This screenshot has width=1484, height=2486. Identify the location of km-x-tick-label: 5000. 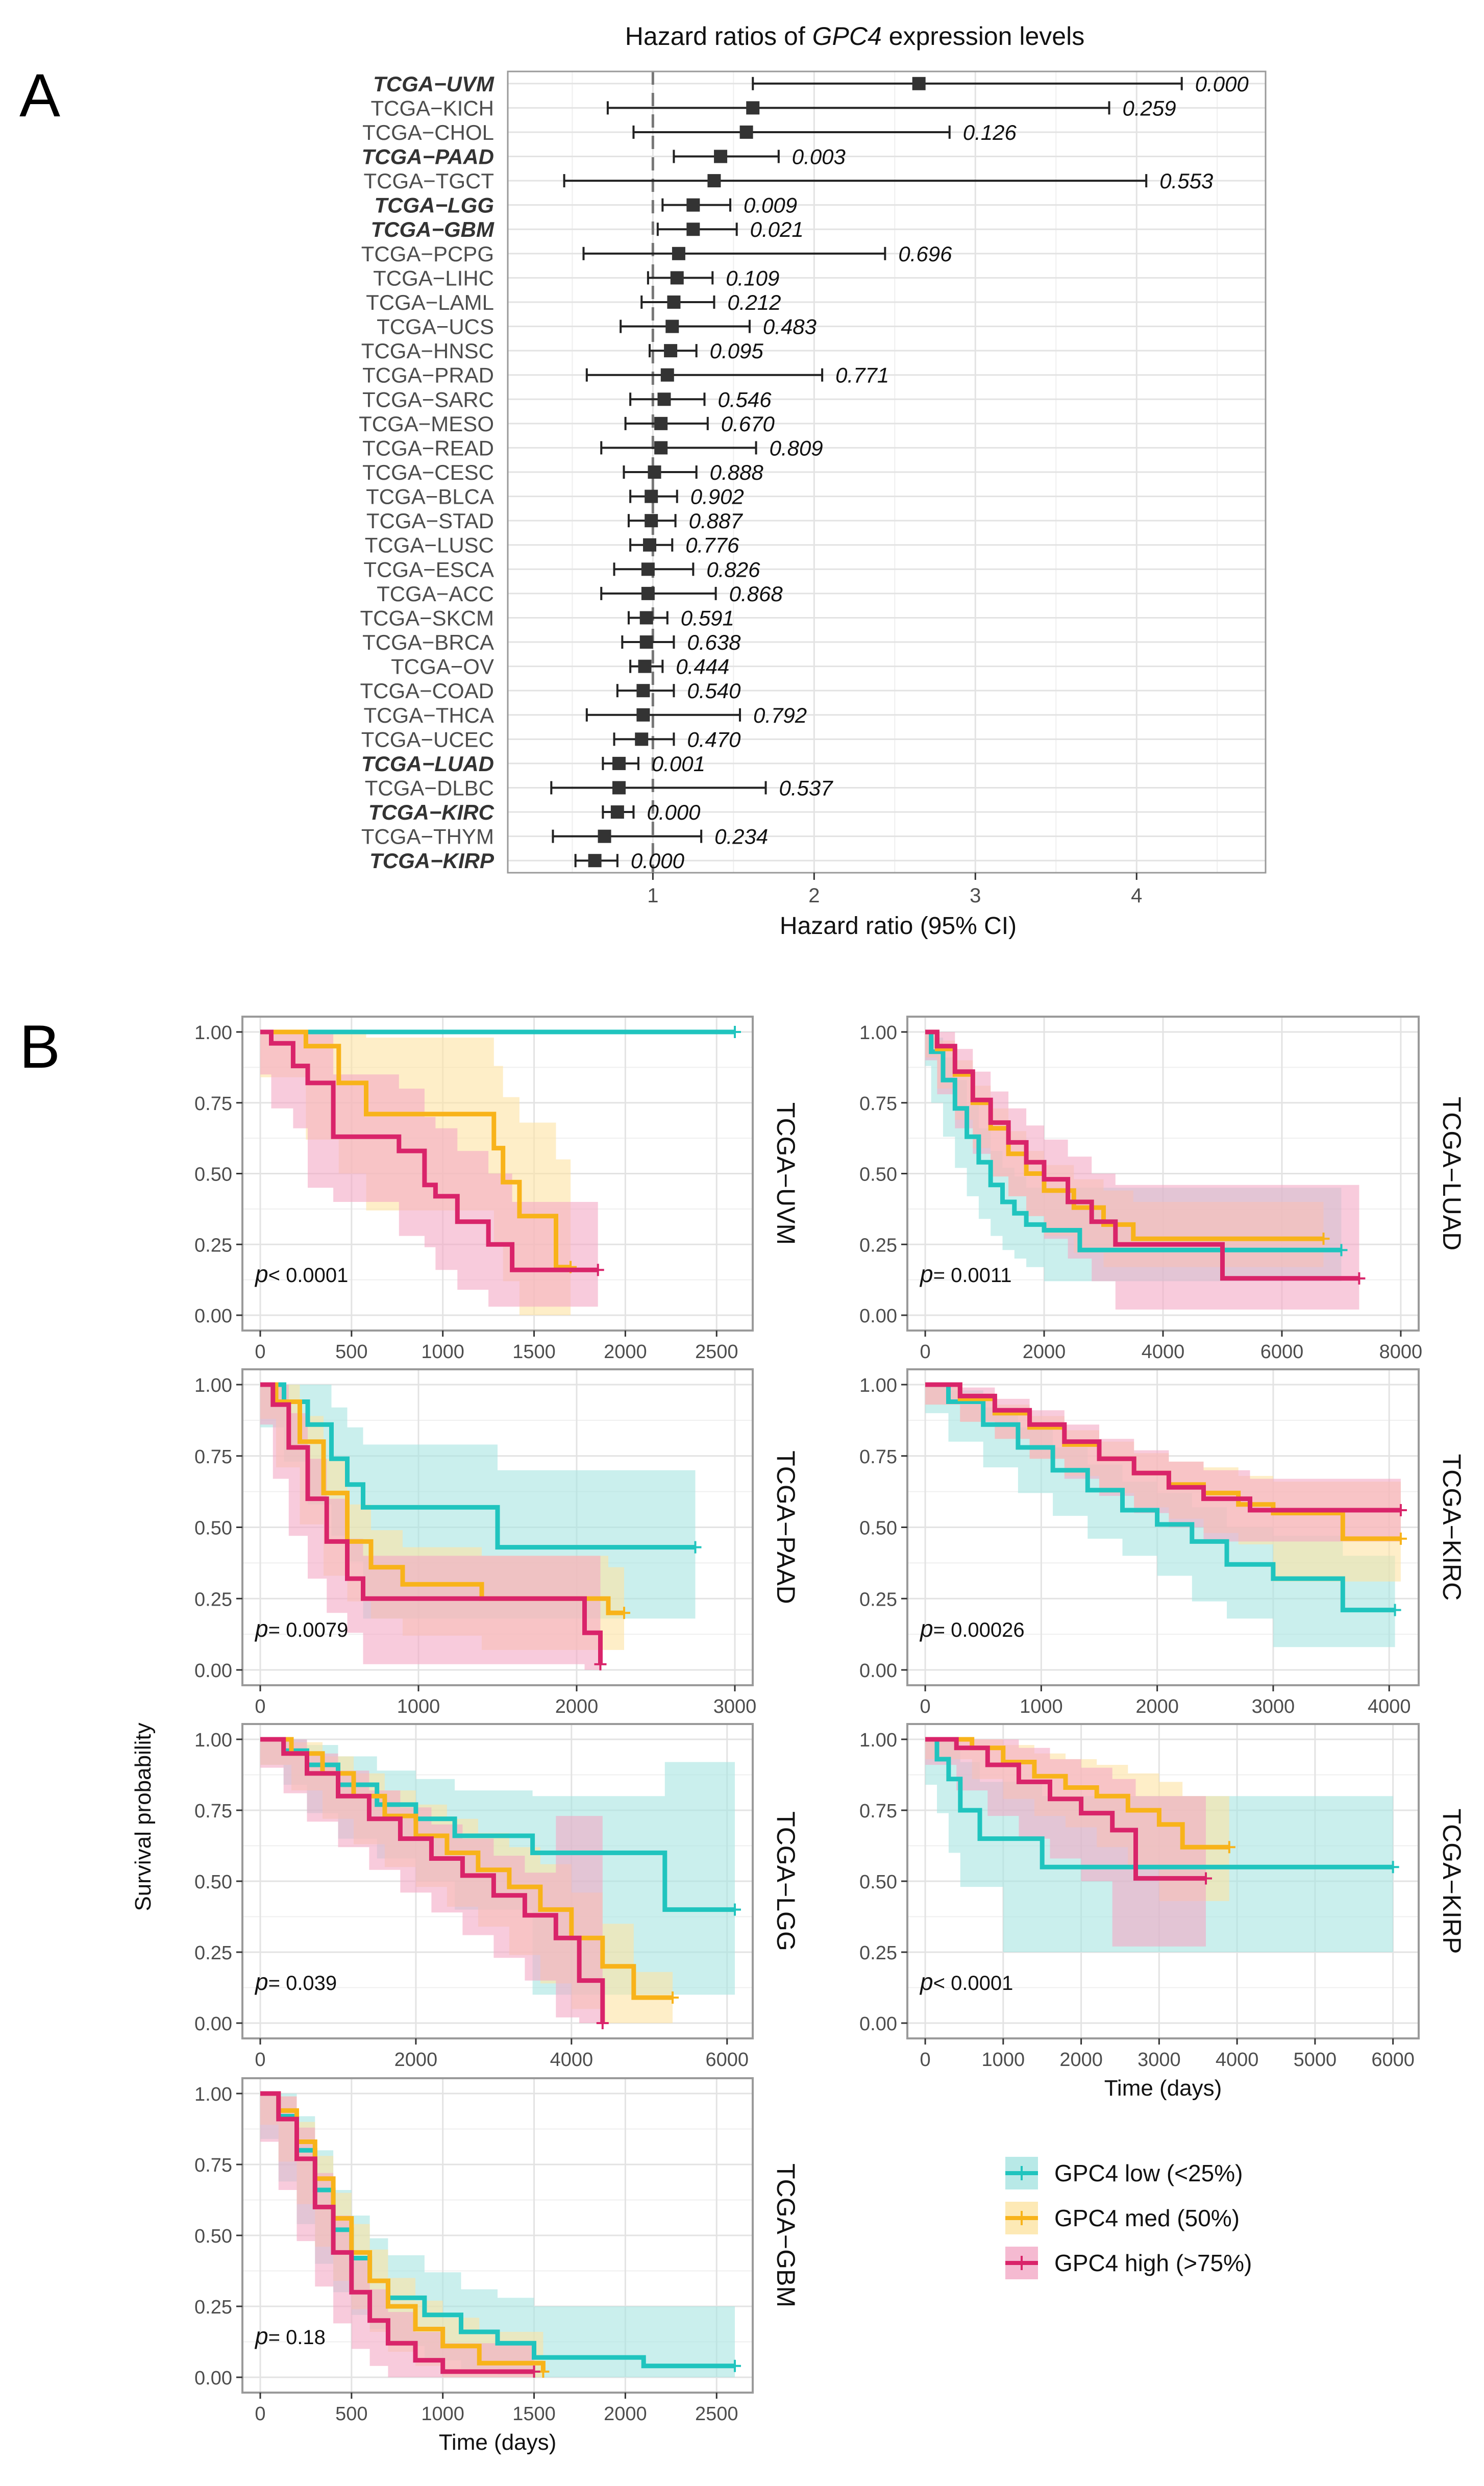
(1315, 2060).